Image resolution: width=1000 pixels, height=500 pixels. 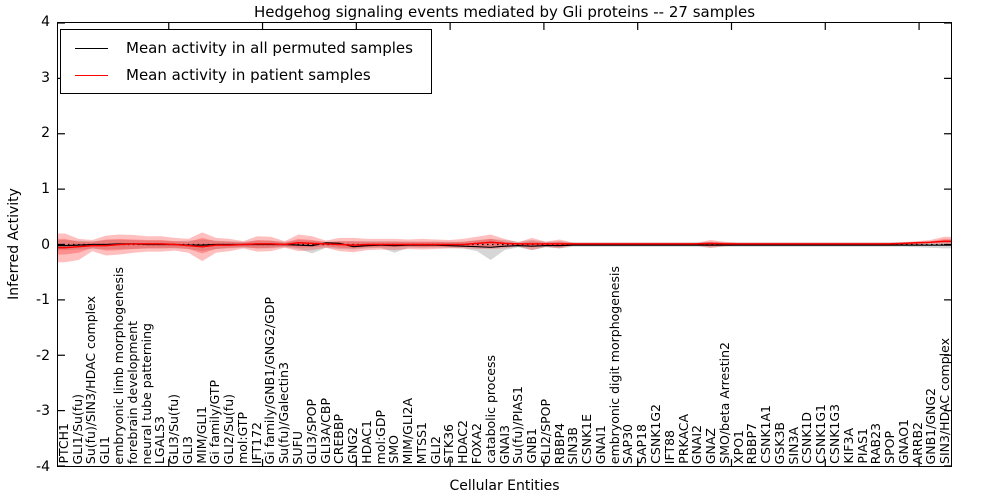 What do you see at coordinates (545, 431) in the screenshot?
I see `x-category-label: GLI2/SPOP` at bounding box center [545, 431].